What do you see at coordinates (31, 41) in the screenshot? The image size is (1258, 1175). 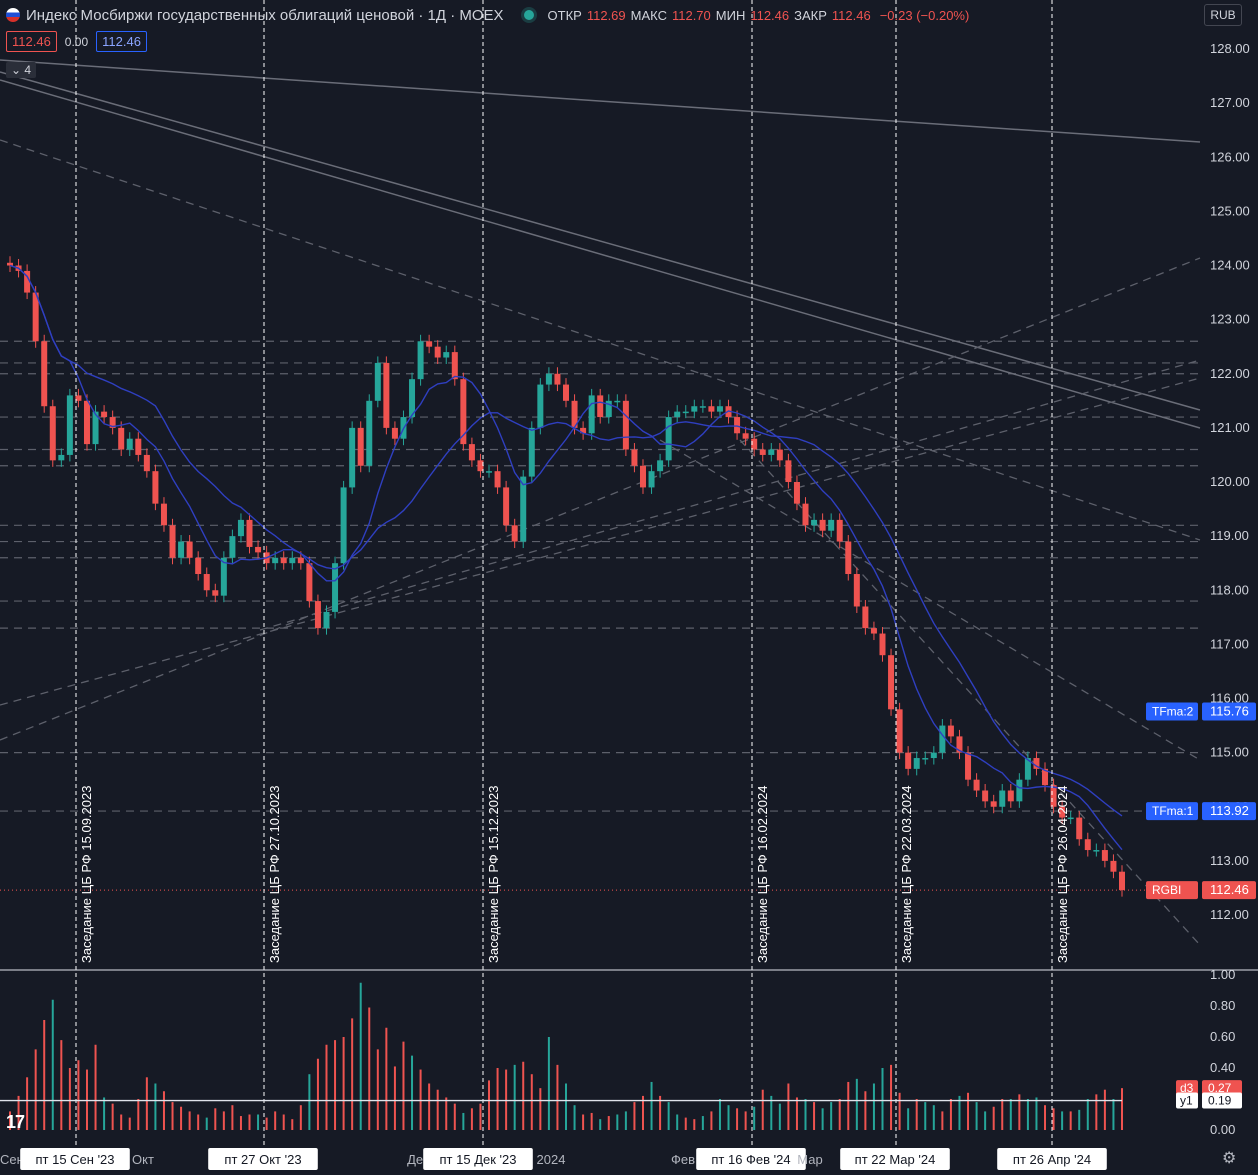 I see `price-box: 112.46` at bounding box center [31, 41].